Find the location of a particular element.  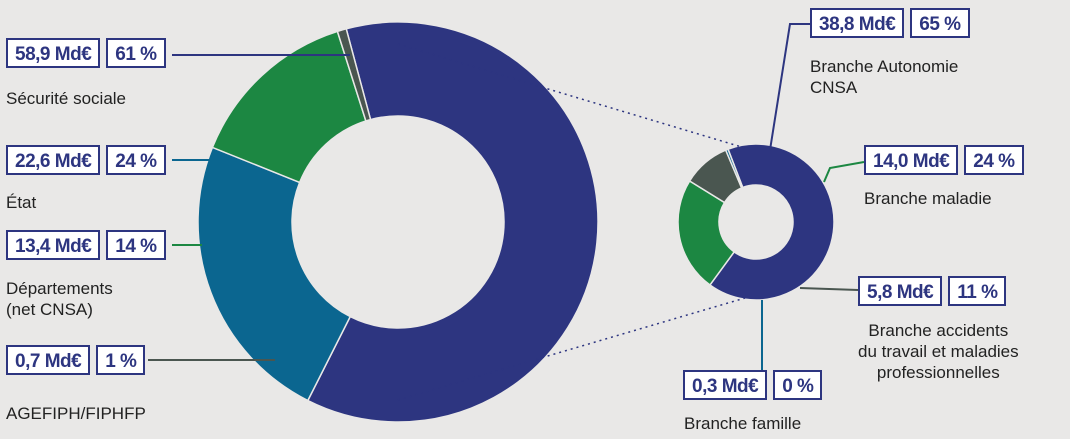

category-label: Sécurité sociale is located at coordinates (66, 98).